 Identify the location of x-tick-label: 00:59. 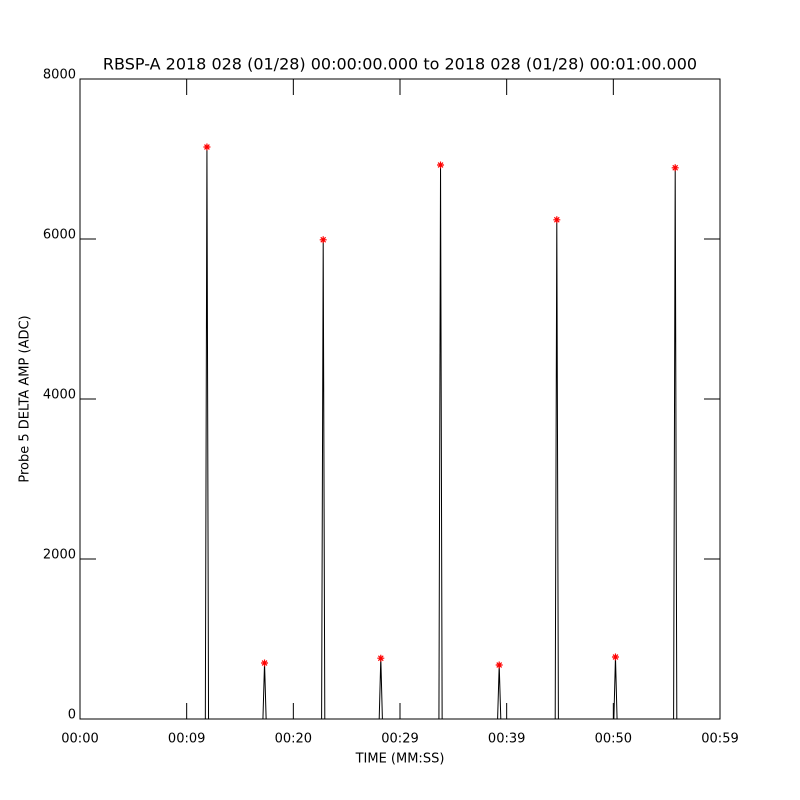
(719, 739).